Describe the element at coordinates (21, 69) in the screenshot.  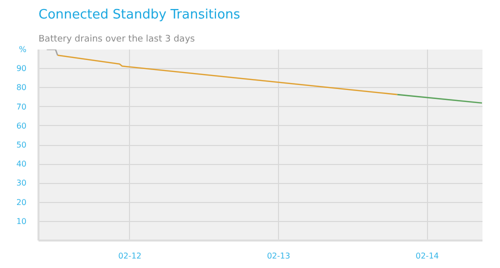
I see `y-tick-label: 90` at that location.